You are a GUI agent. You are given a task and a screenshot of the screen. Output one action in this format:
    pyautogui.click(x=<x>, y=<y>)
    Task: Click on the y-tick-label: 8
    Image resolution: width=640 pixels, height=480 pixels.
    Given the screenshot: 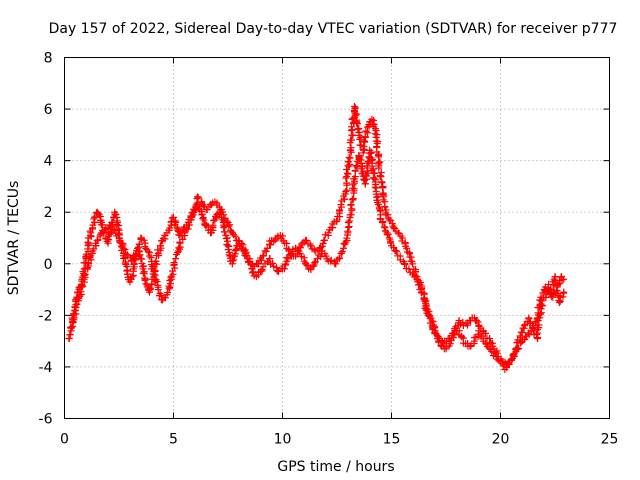 What is the action you would take?
    pyautogui.click(x=48, y=59)
    